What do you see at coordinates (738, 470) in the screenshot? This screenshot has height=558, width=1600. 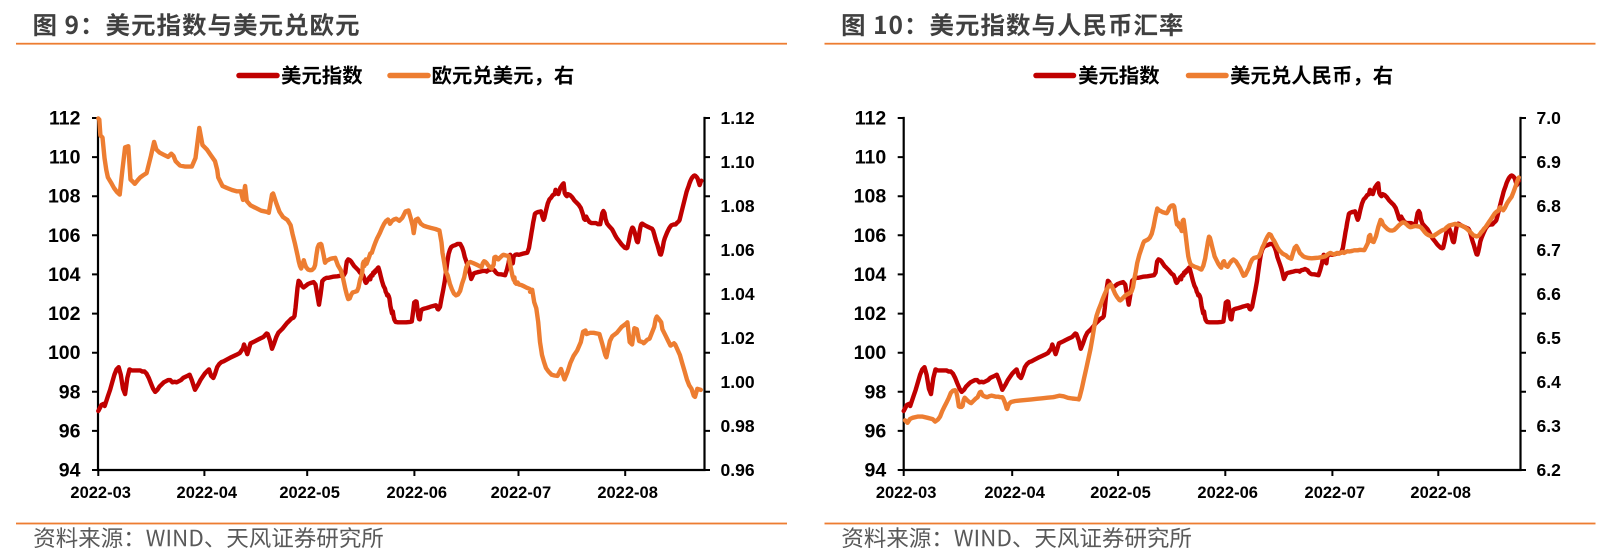 I see `svg-text: 0.96` at bounding box center [738, 470].